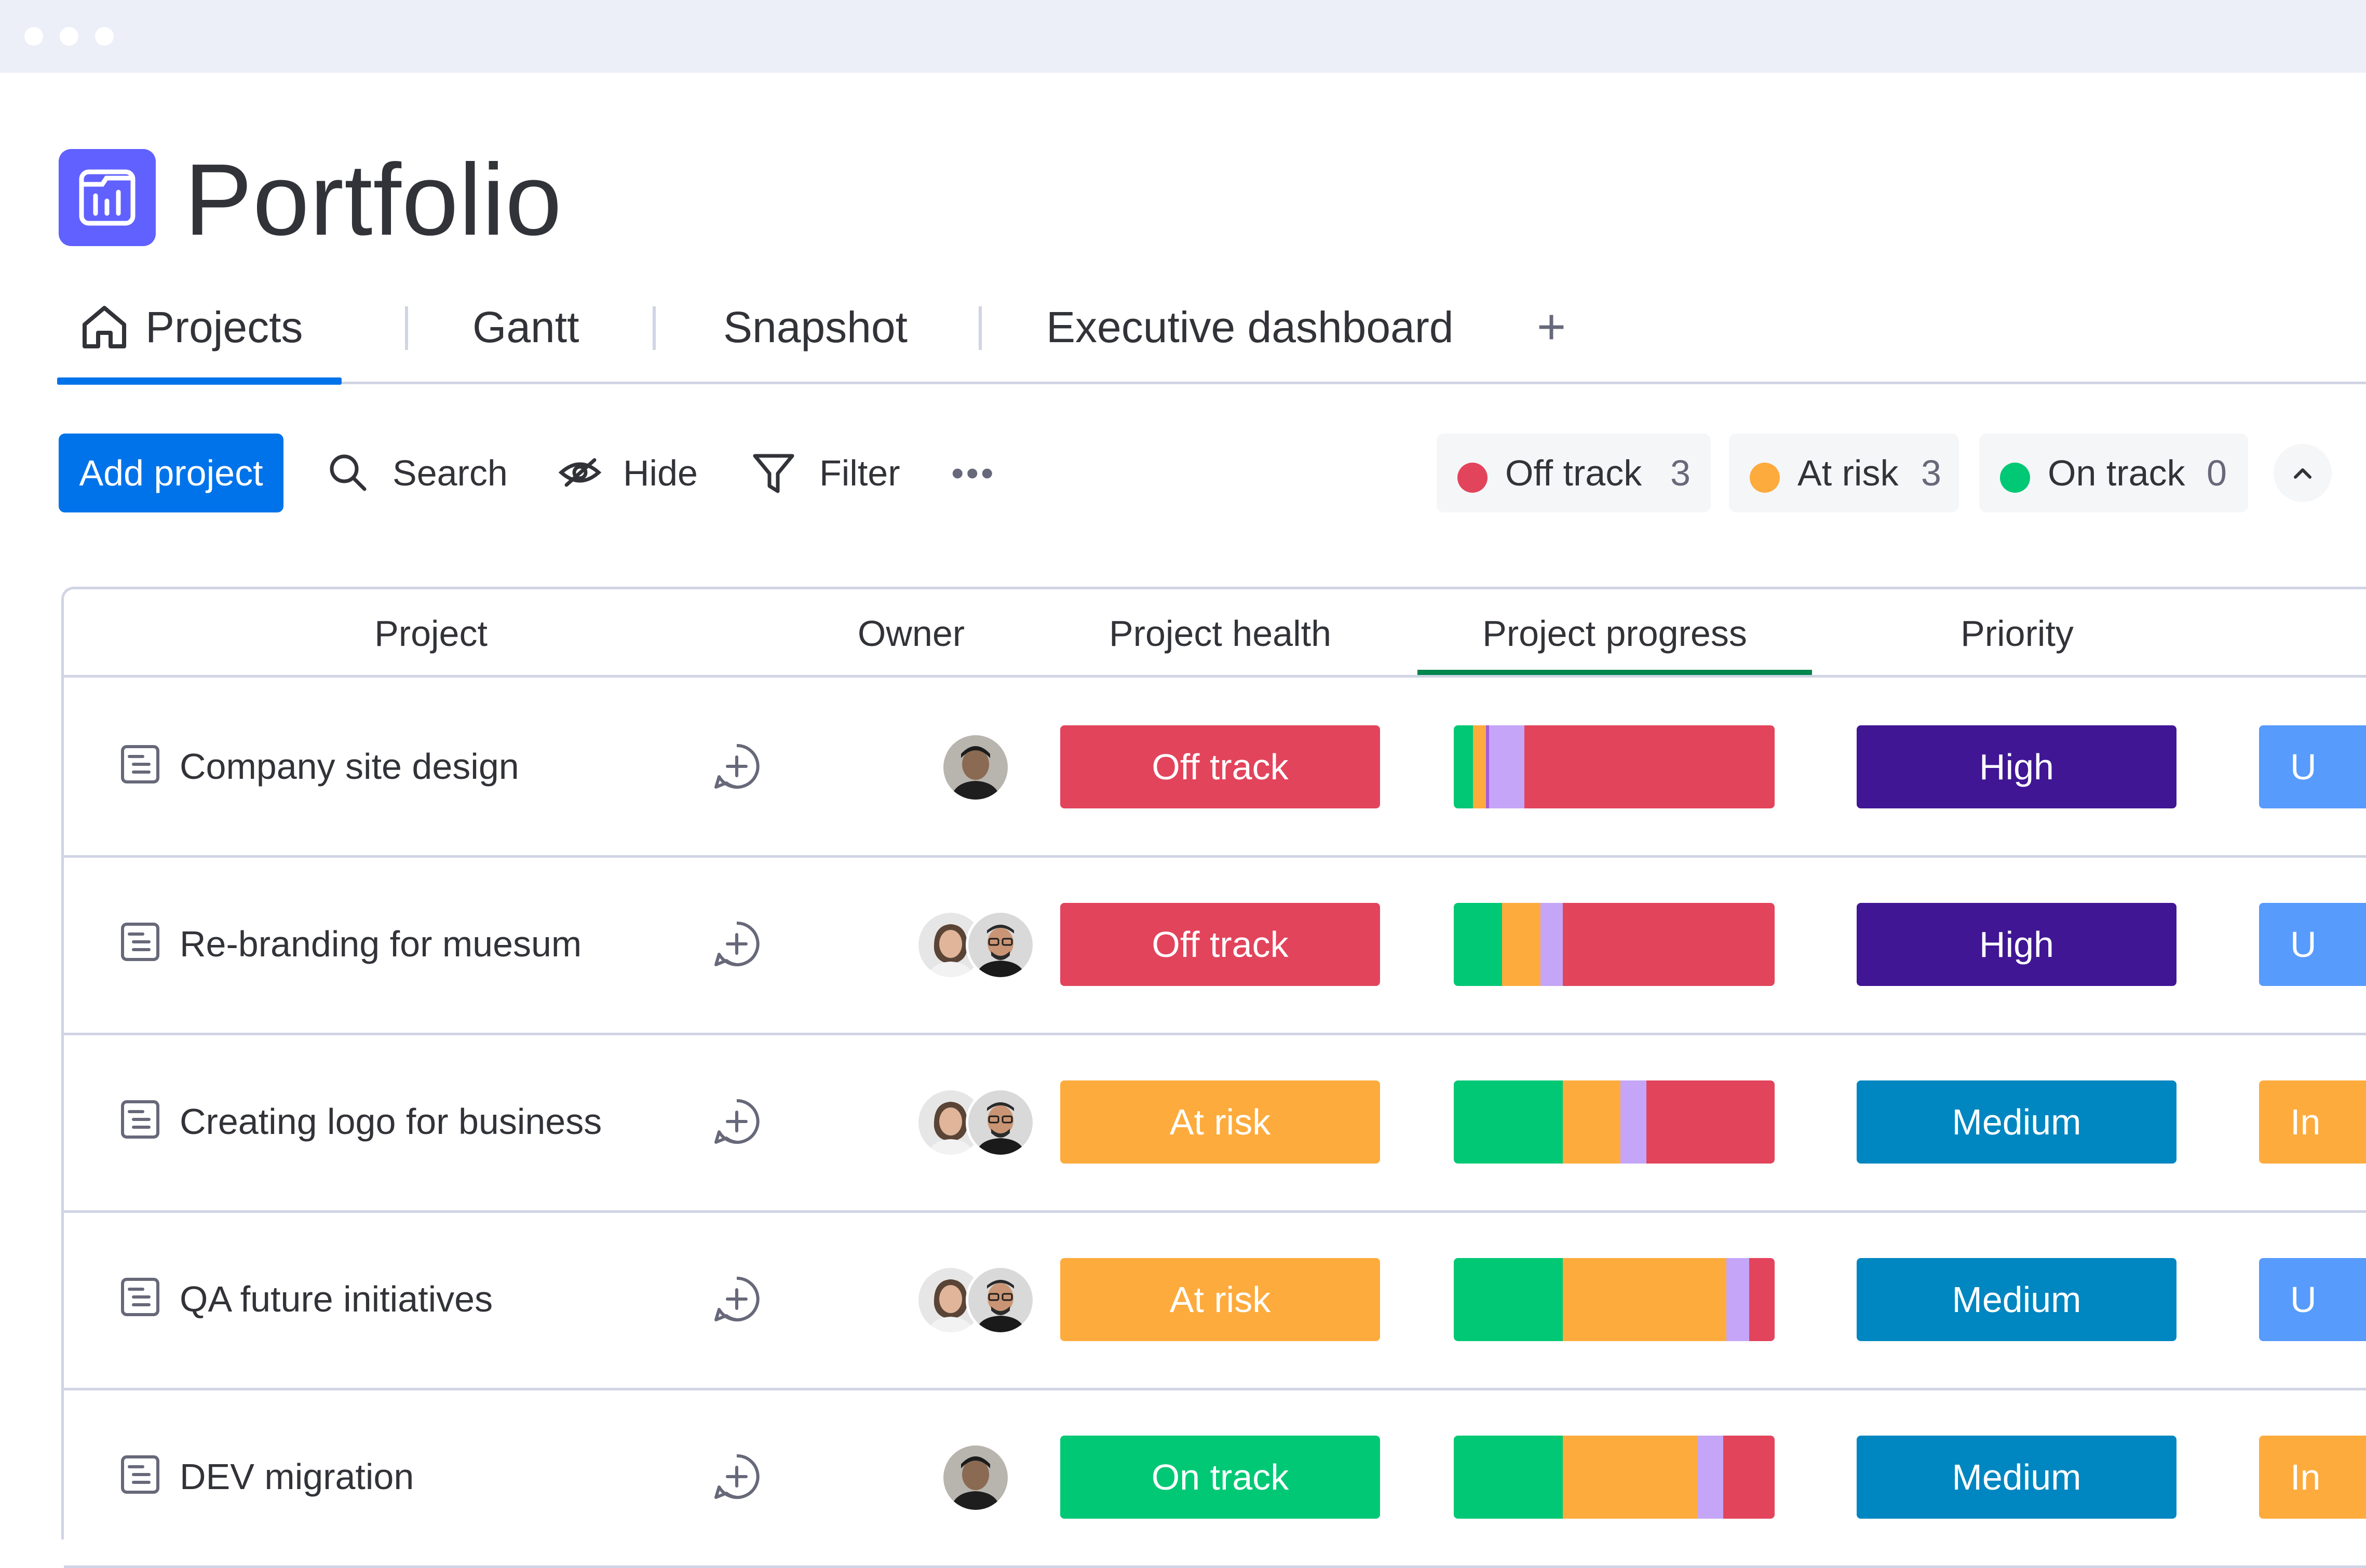  Describe the element at coordinates (297, 1476) in the screenshot. I see `project-name: DEV migration` at that location.